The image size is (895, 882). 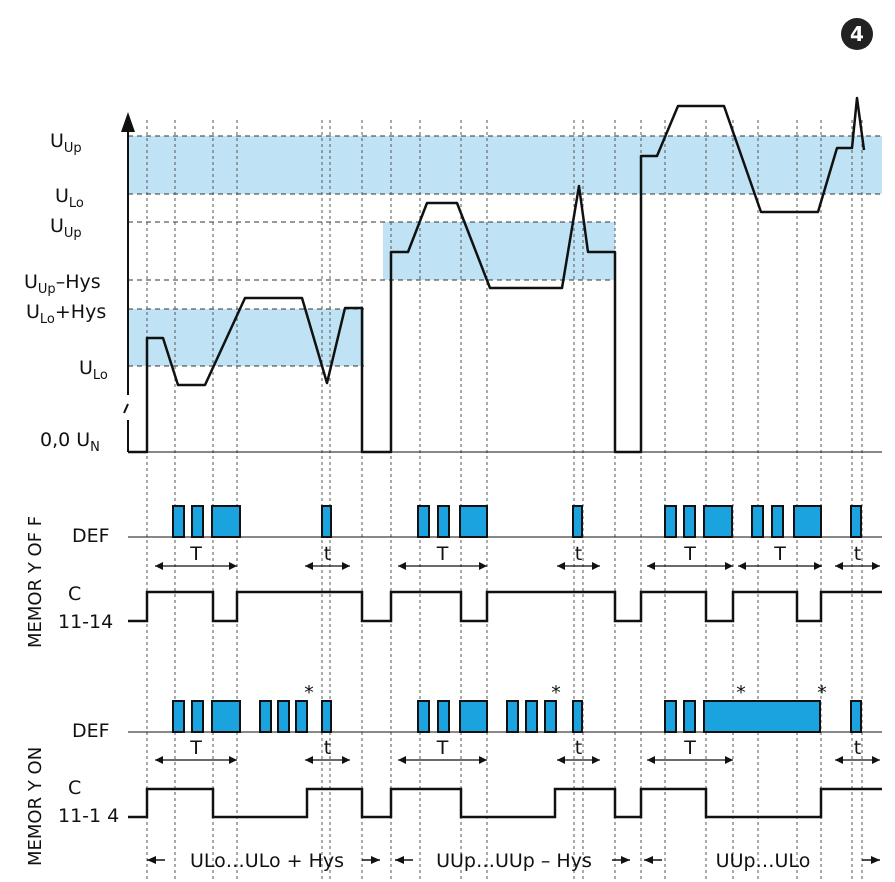 What do you see at coordinates (91, 536) in the screenshot?
I see `def-label-off: DEF` at bounding box center [91, 536].